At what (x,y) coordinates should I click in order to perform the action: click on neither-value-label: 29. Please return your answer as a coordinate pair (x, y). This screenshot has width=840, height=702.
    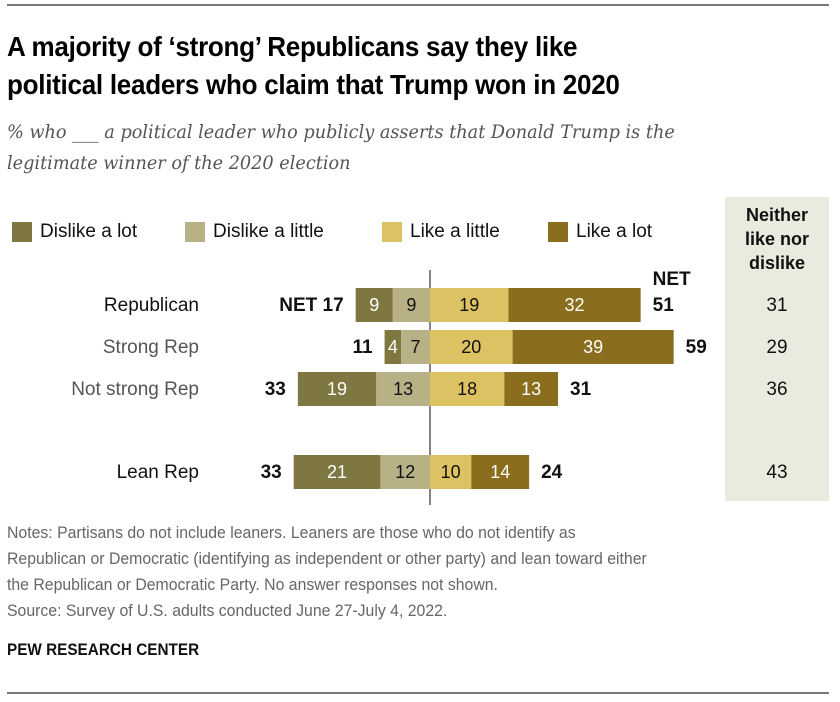
    Looking at the image, I should click on (776, 347).